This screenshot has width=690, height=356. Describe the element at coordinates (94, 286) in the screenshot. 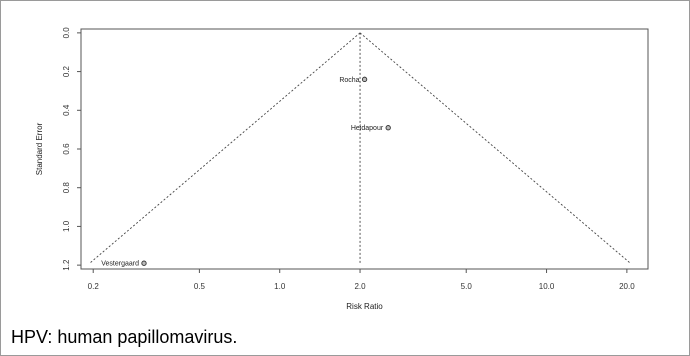

I see `x-tick-label: 0.2` at that location.